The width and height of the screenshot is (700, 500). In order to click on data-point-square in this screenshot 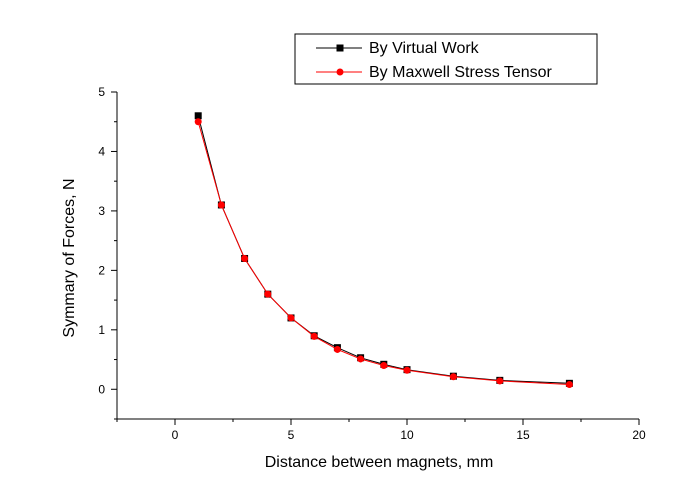, I will do `click(198, 116)`.